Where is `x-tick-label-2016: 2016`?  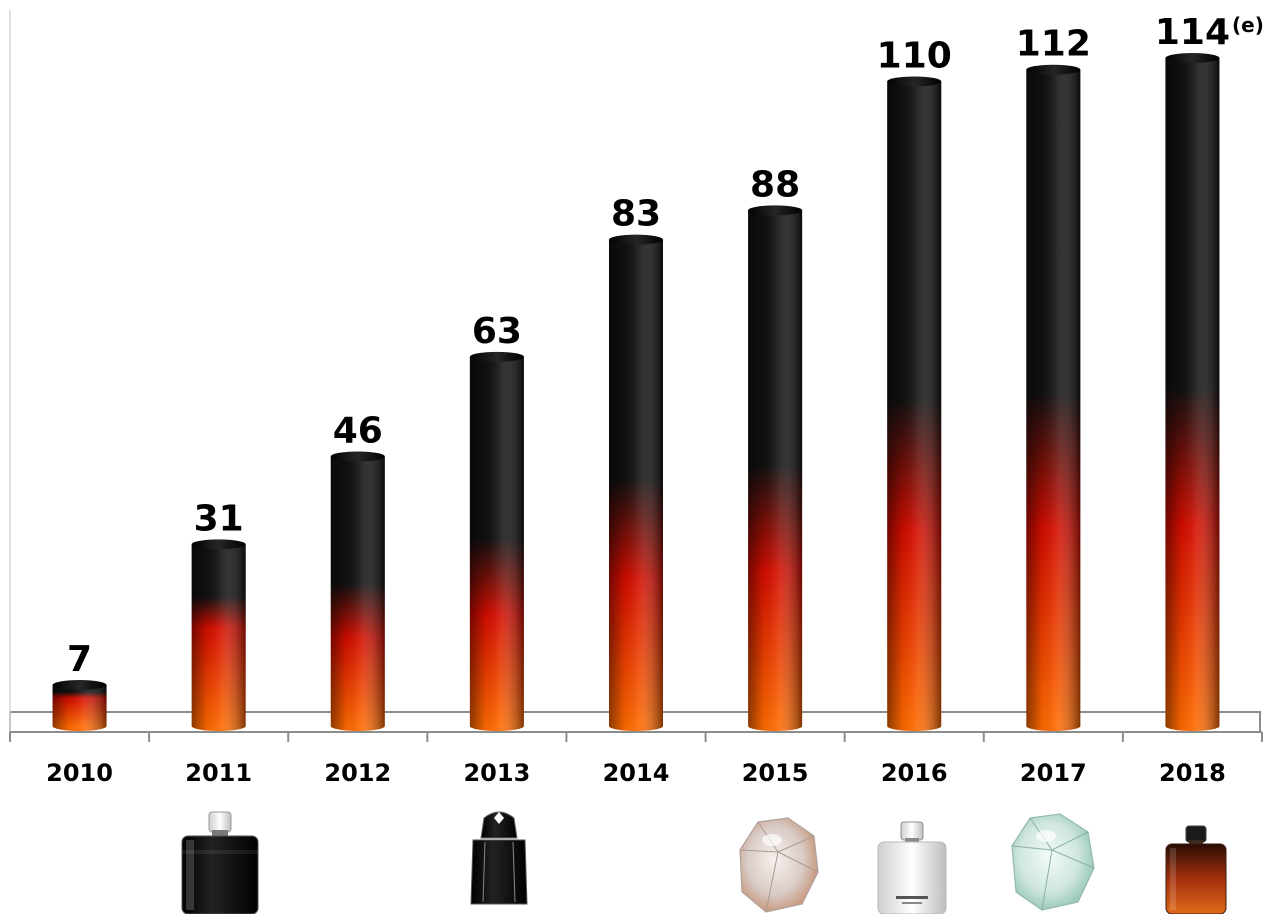
x-tick-label-2016: 2016 is located at coordinates (914, 773).